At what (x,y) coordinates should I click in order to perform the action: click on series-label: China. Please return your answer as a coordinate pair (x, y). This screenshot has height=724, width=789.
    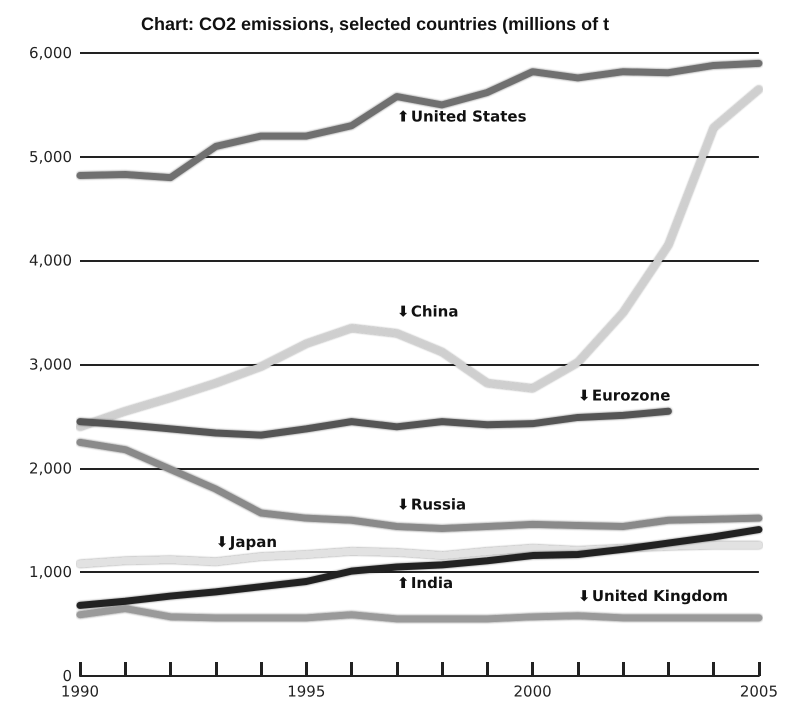
    Looking at the image, I should click on (434, 311).